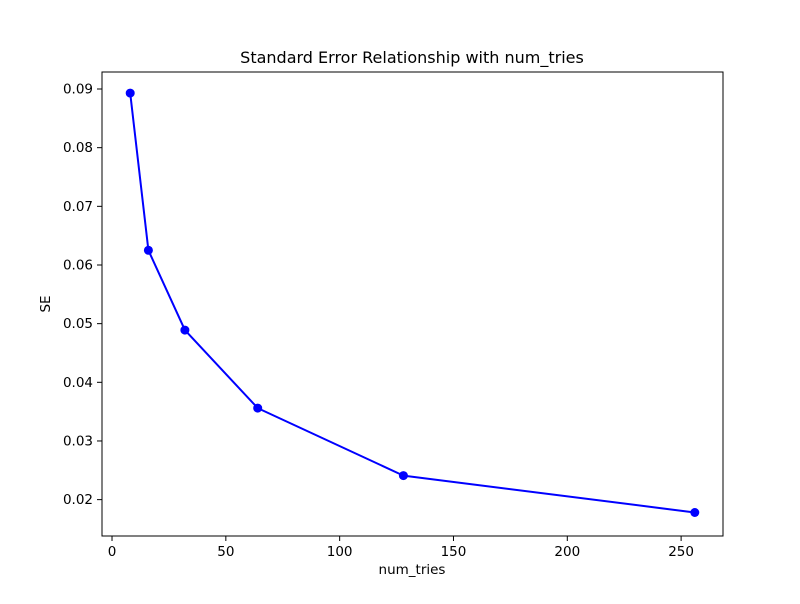 The width and height of the screenshot is (800, 604). Describe the element at coordinates (567, 552) in the screenshot. I see `x-tick-label: 200` at that location.